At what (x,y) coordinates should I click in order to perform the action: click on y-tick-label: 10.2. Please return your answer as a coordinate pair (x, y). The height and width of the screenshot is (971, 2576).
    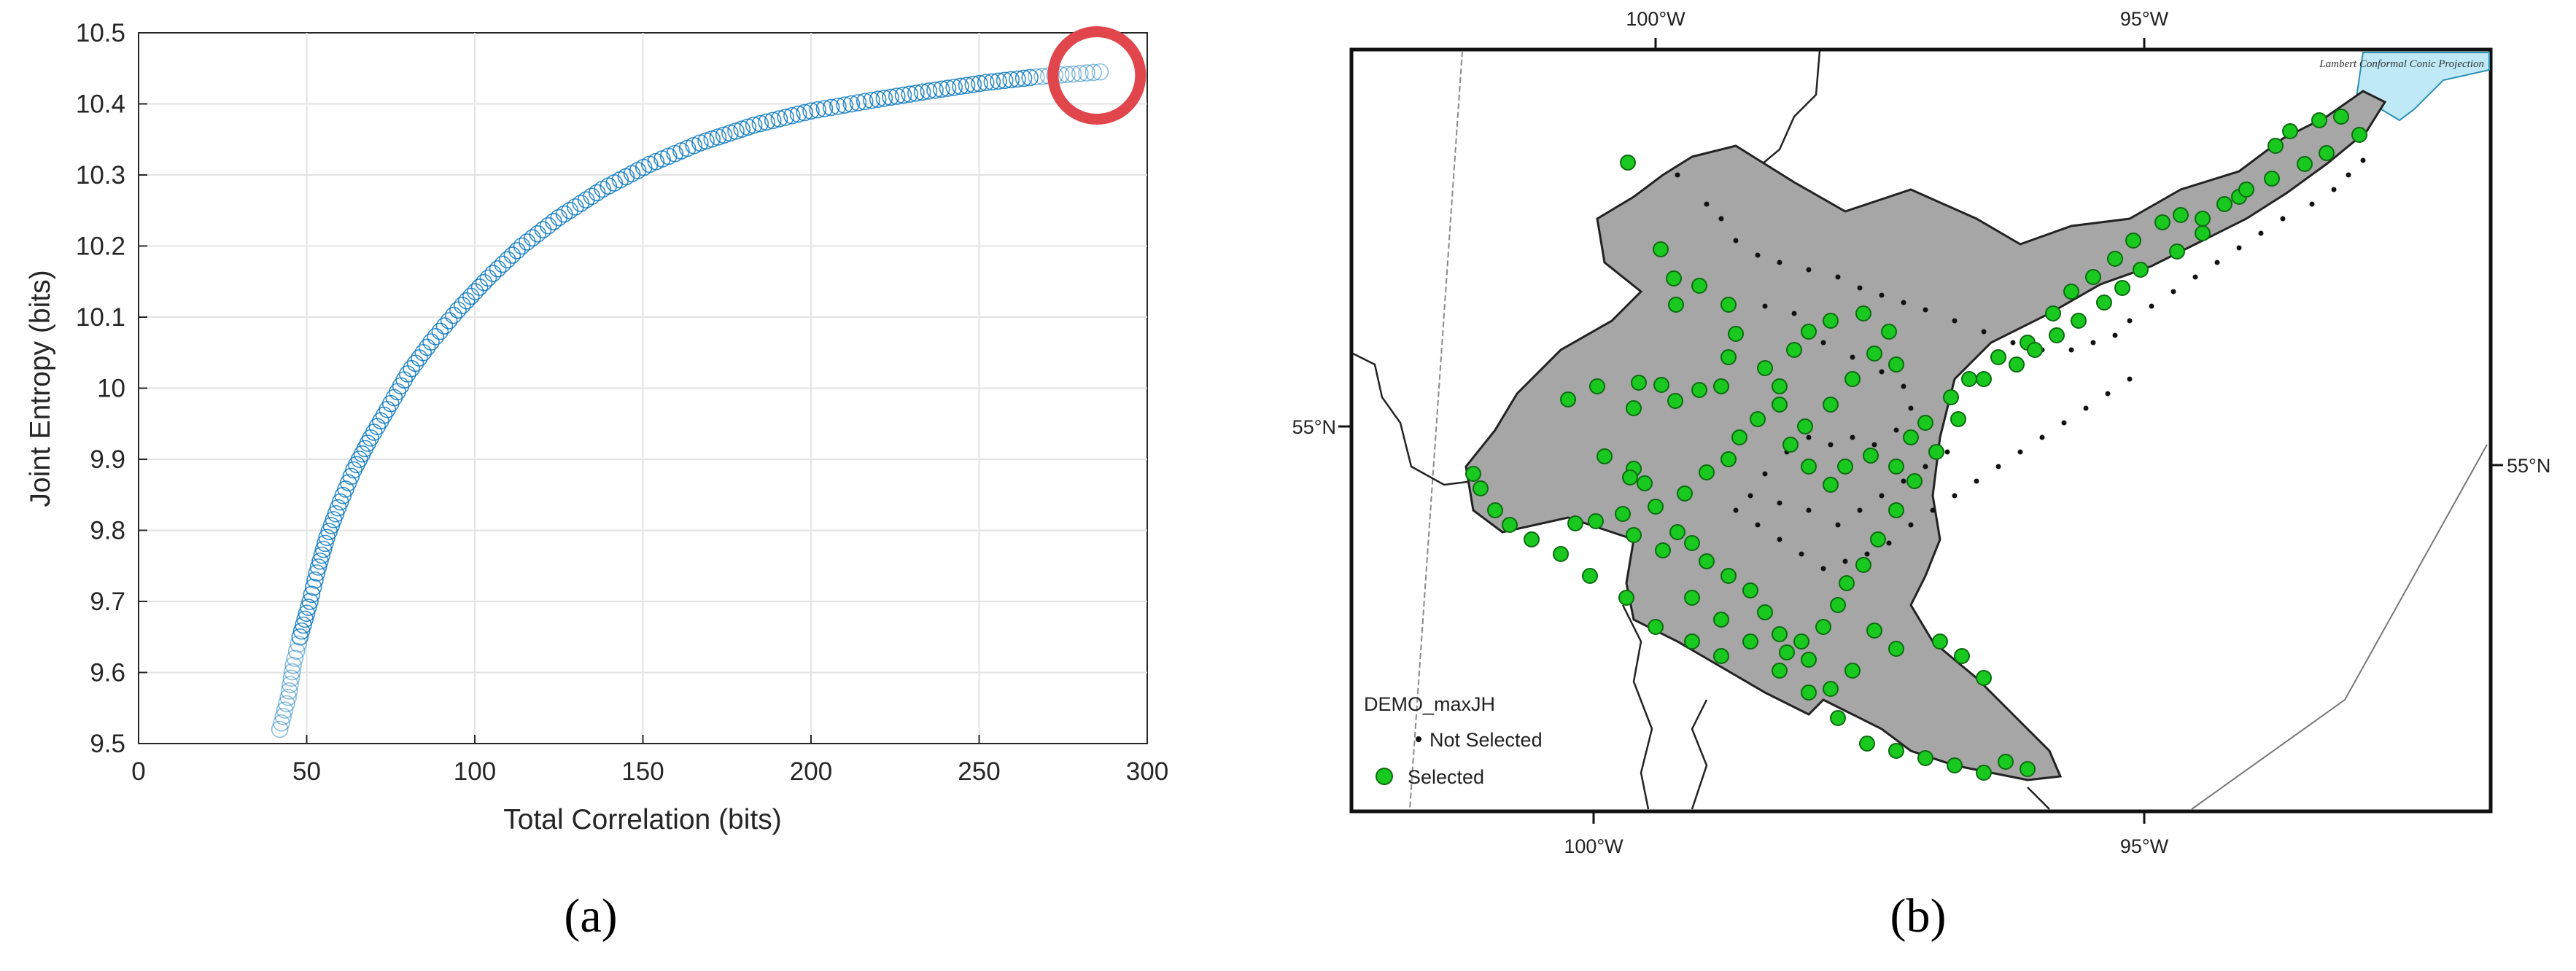
    Looking at the image, I should click on (100, 247).